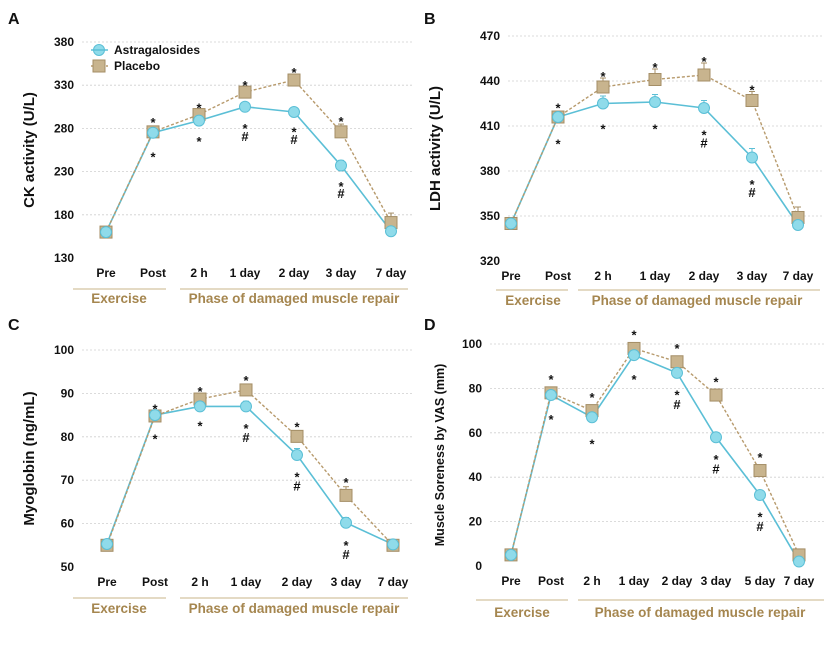 The width and height of the screenshot is (840, 645). What do you see at coordinates (64, 172) in the screenshot?
I see `y-tick-label: 230` at bounding box center [64, 172].